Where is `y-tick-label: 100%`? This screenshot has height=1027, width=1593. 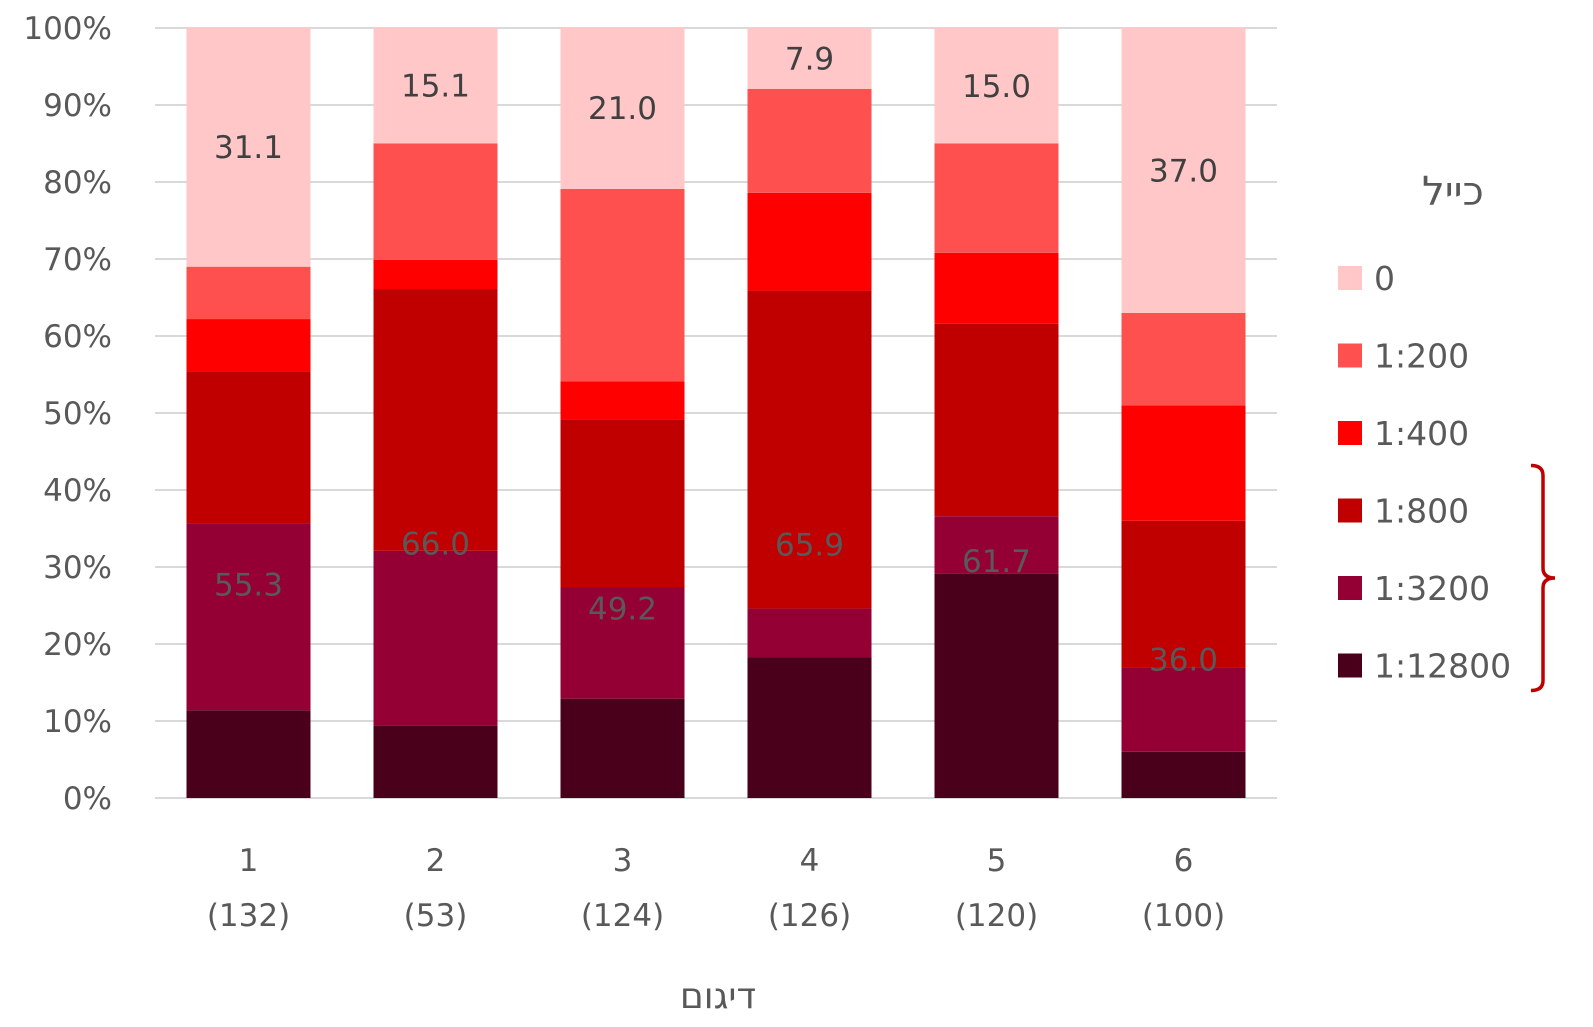 y-tick-label: 100% is located at coordinates (67, 29).